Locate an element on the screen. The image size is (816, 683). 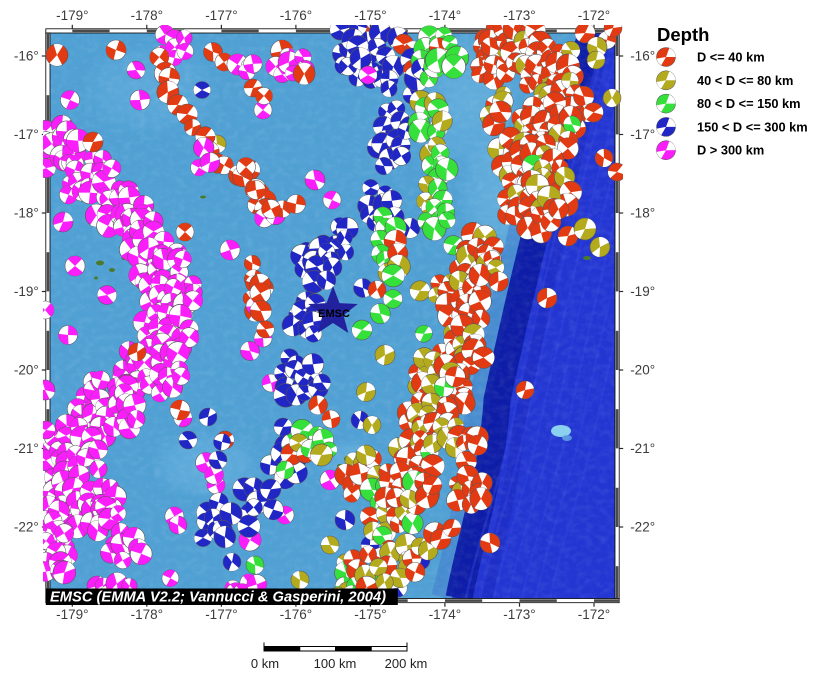
svg-text: EMSC is located at coordinates (334, 314).